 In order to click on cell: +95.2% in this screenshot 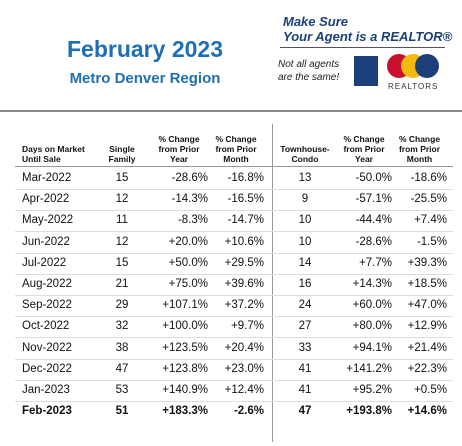, I will do `click(372, 390)`.